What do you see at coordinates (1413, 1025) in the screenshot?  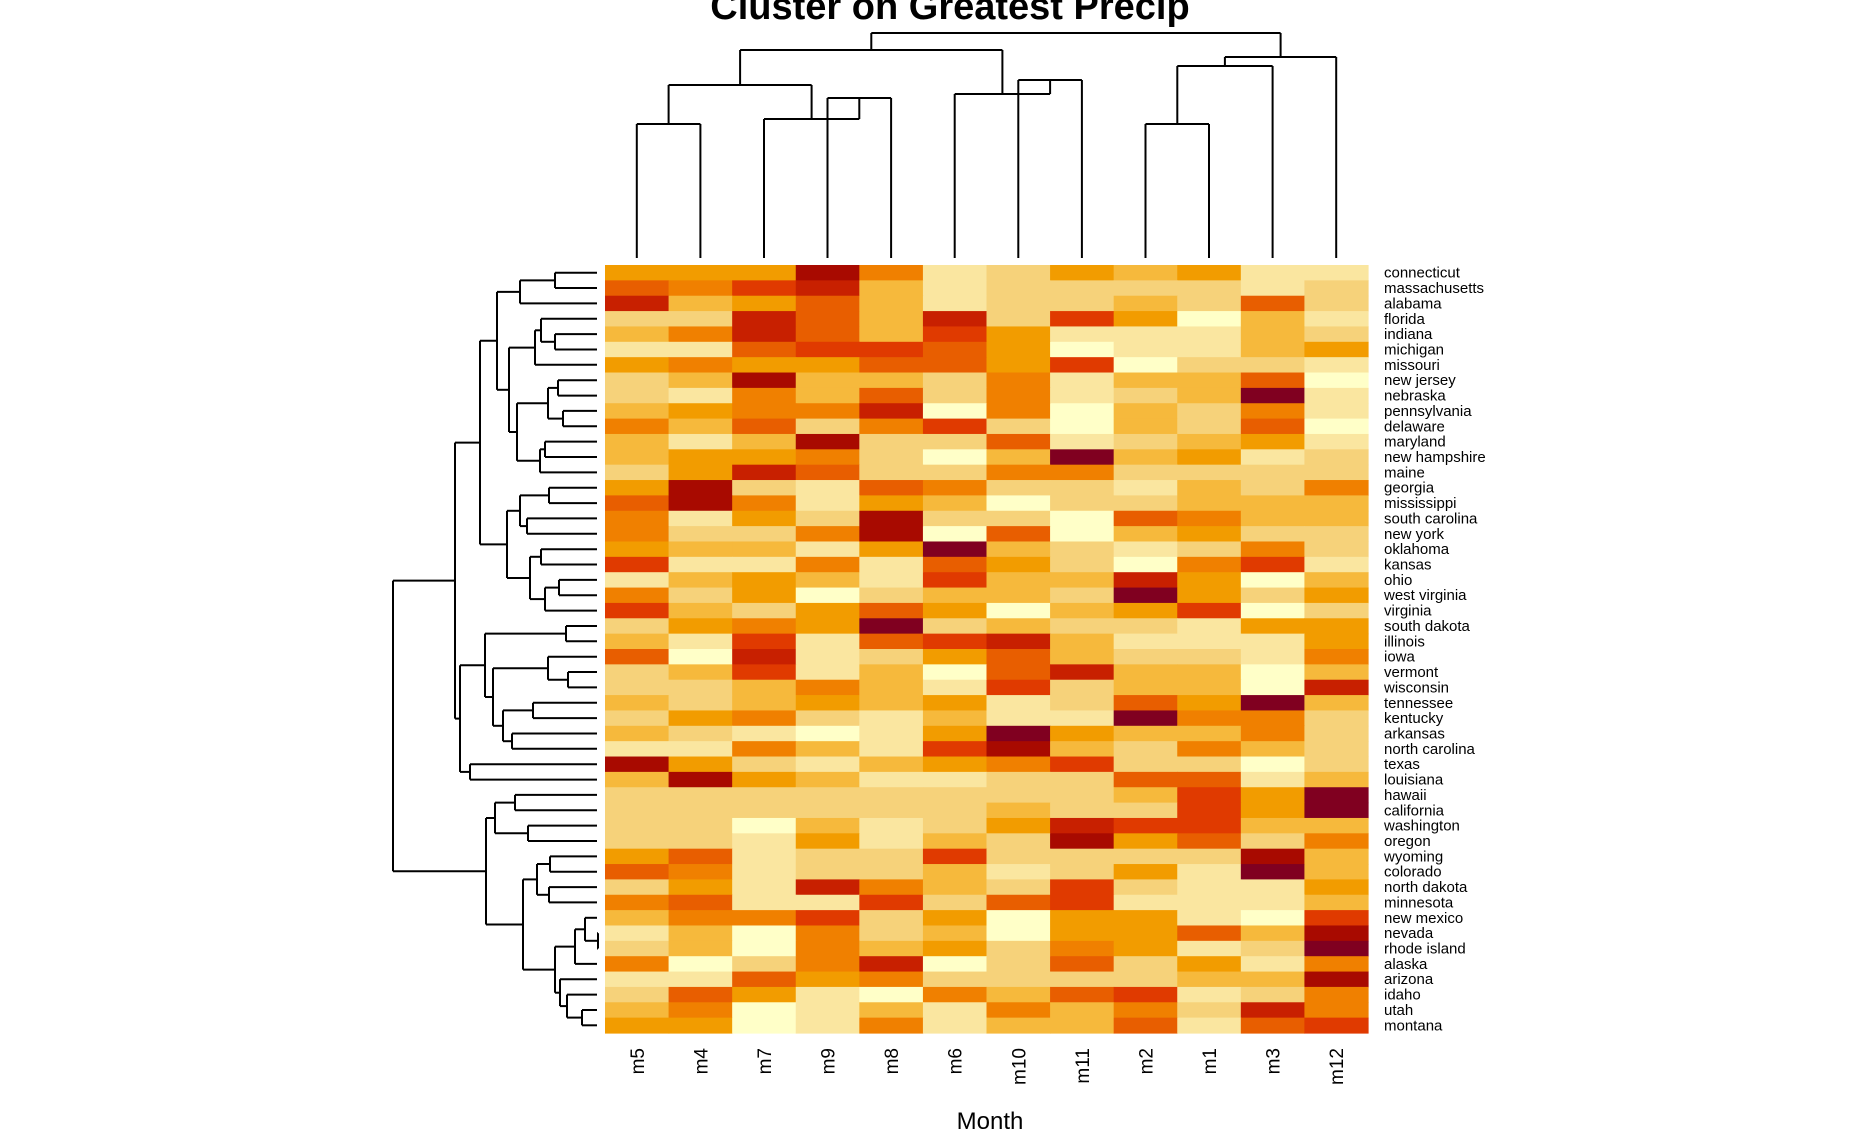 I see `row-label: montana` at bounding box center [1413, 1025].